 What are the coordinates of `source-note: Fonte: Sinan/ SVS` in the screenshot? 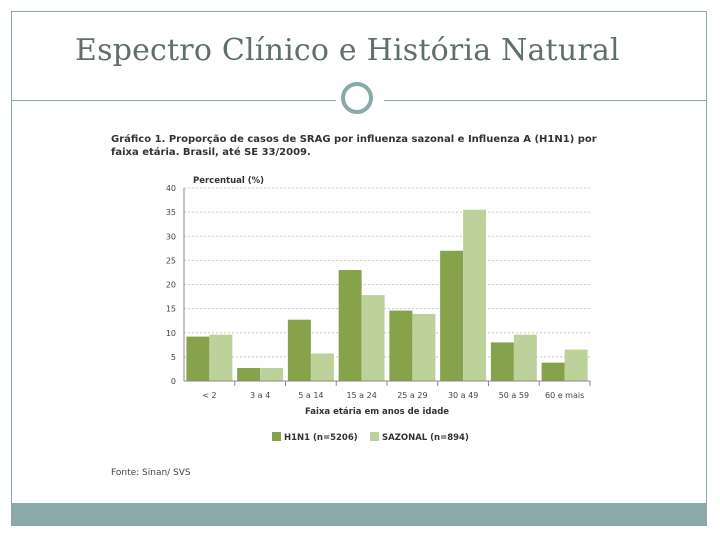 It's located at (151, 473).